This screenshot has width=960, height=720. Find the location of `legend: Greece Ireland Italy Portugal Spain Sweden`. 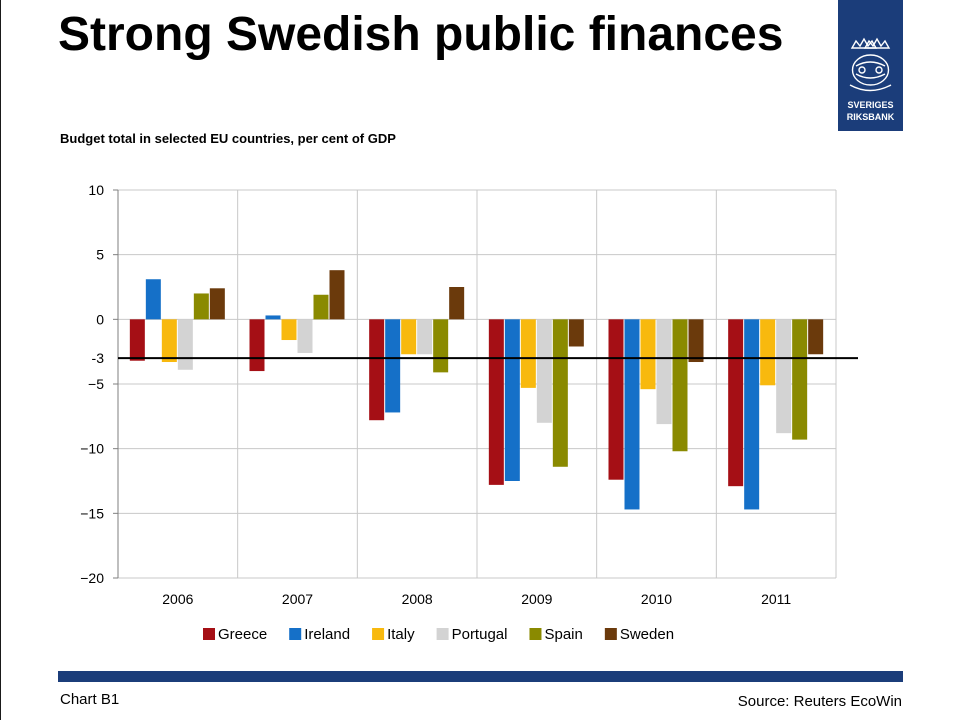

legend: Greece Ireland Italy Portugal Spain Sweden is located at coordinates (438, 634).